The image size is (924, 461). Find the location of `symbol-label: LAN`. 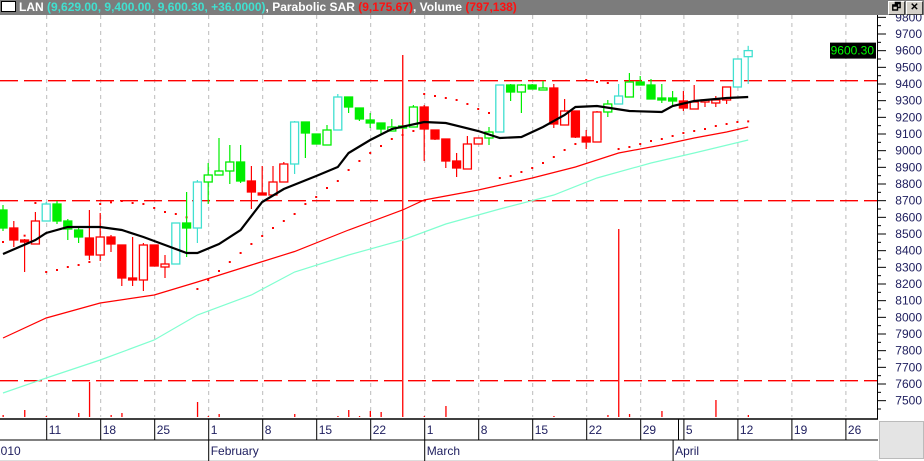

symbol-label: LAN is located at coordinates (31, 7).